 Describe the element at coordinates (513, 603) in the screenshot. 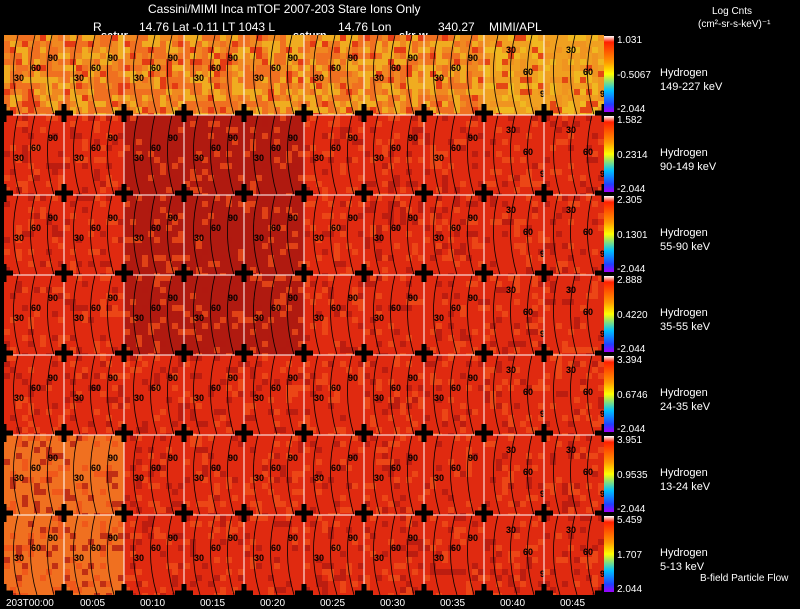

I see `time-tick-label: 00:40` at that location.